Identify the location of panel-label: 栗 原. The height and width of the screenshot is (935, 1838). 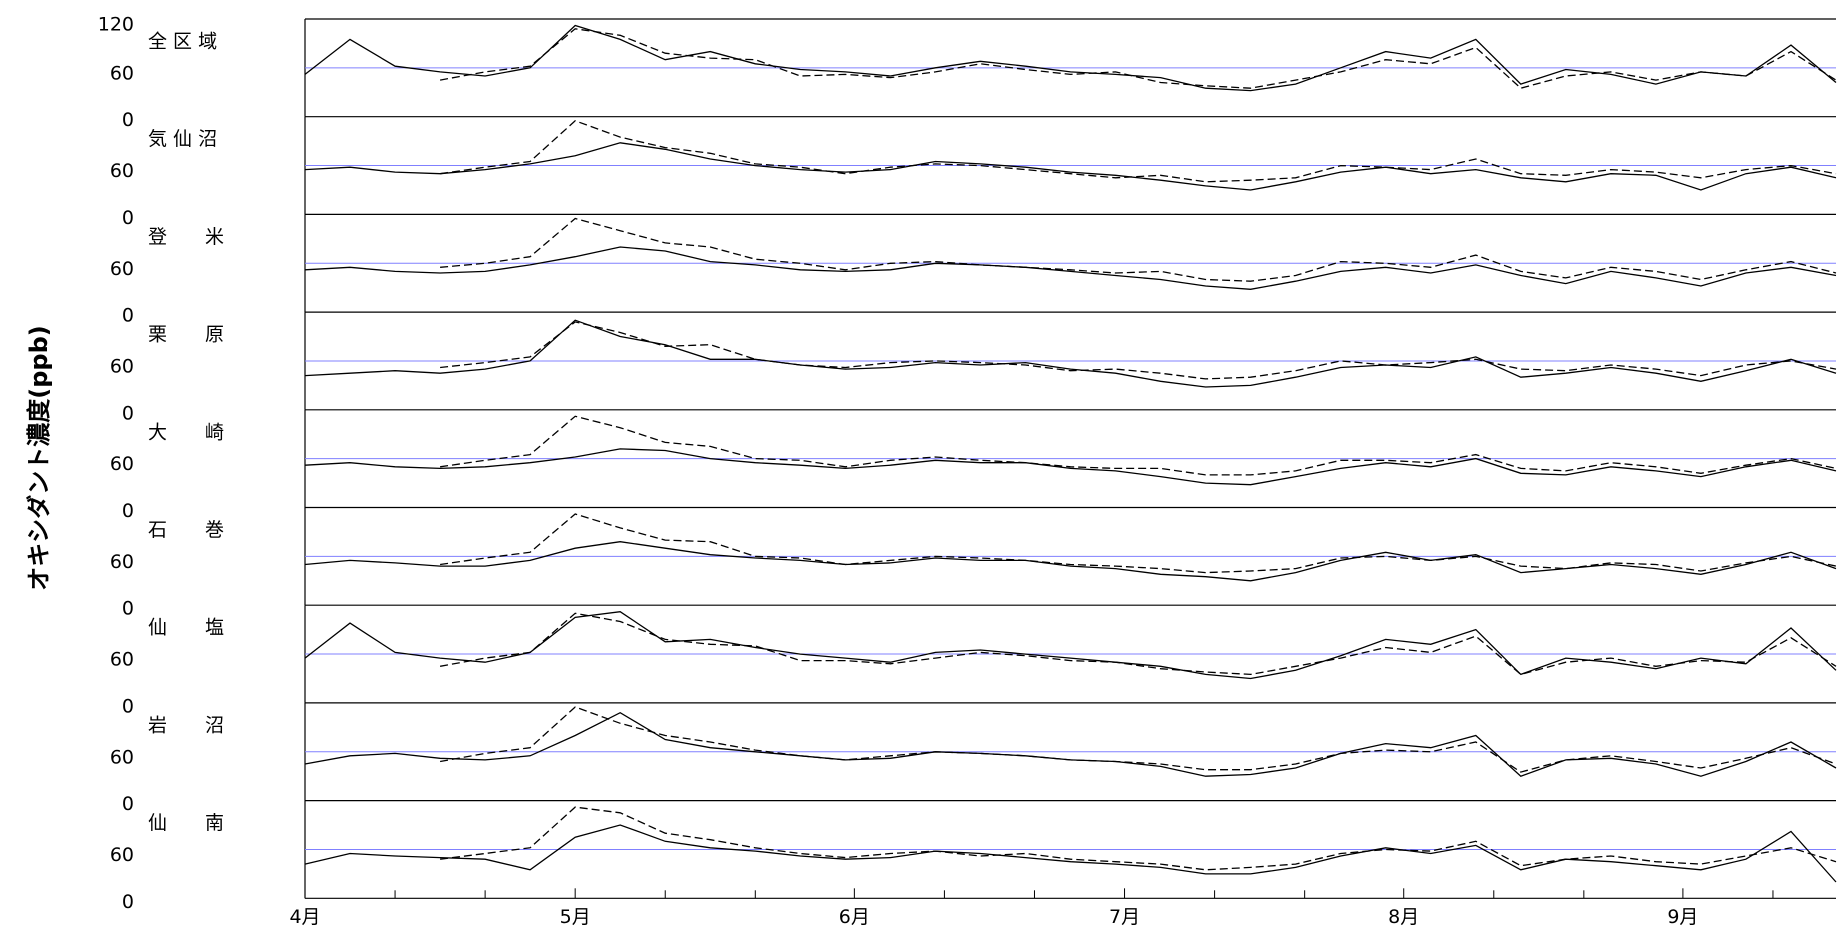
(186, 335).